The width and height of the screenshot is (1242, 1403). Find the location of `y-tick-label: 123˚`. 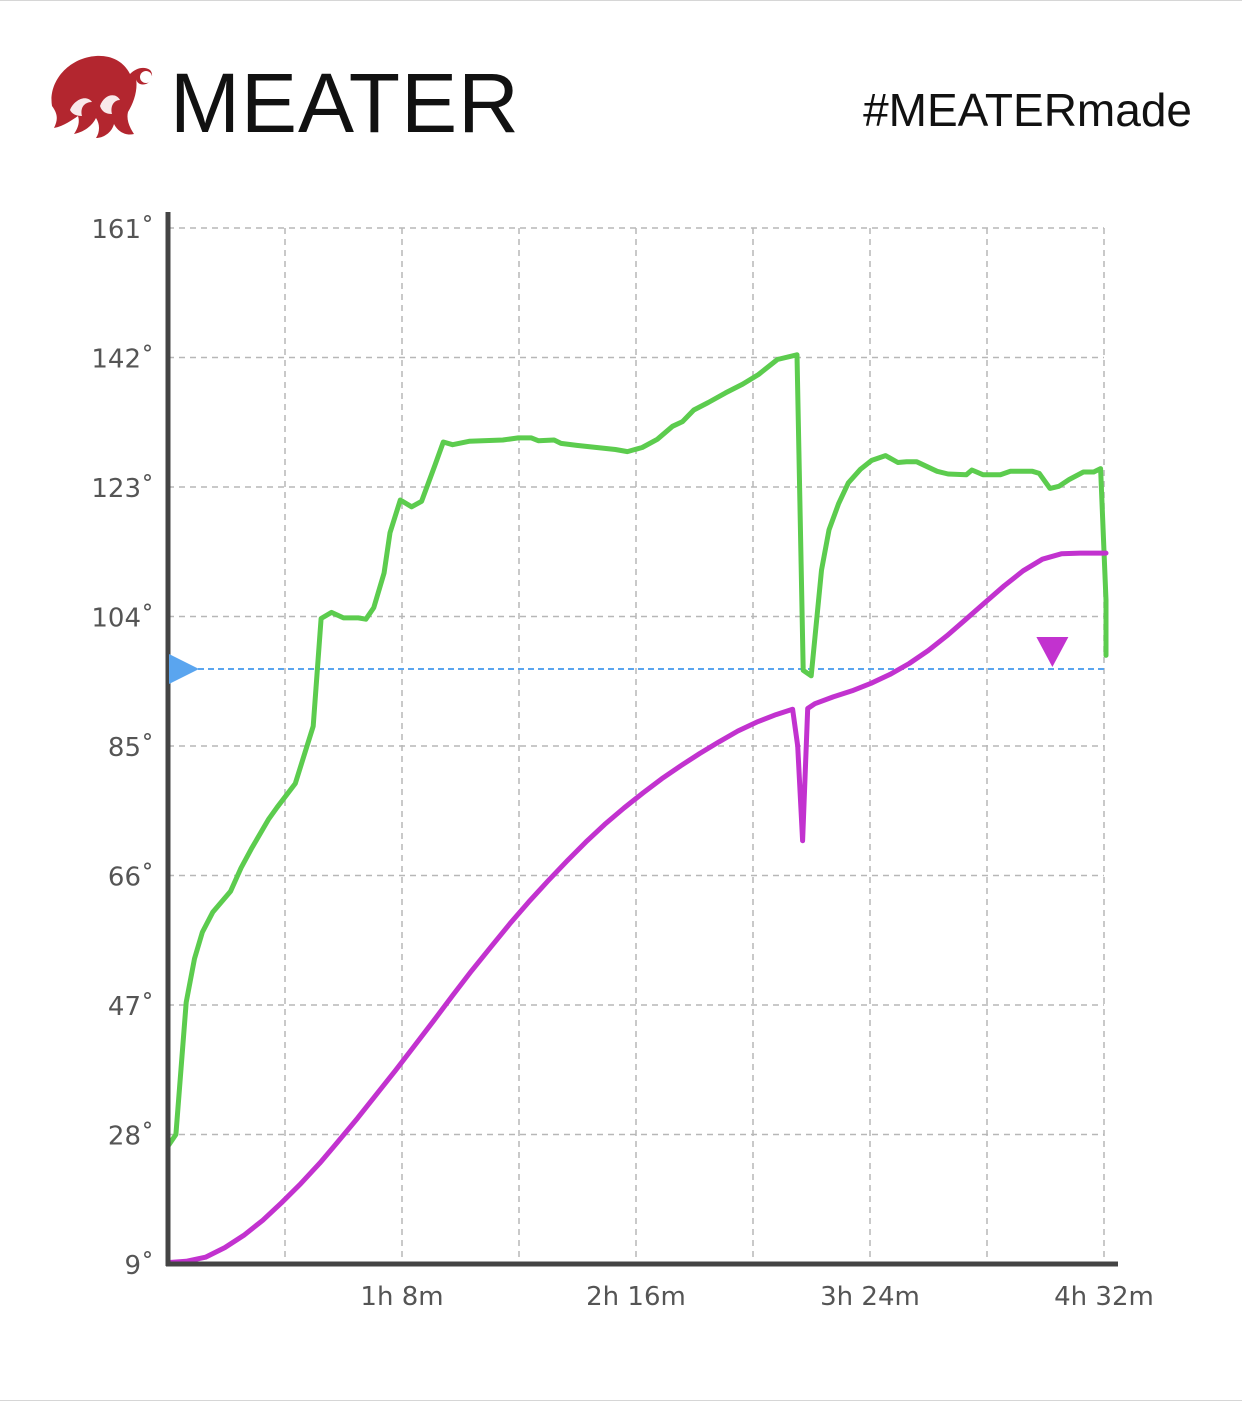

y-tick-label: 123˚ is located at coordinates (122, 489).